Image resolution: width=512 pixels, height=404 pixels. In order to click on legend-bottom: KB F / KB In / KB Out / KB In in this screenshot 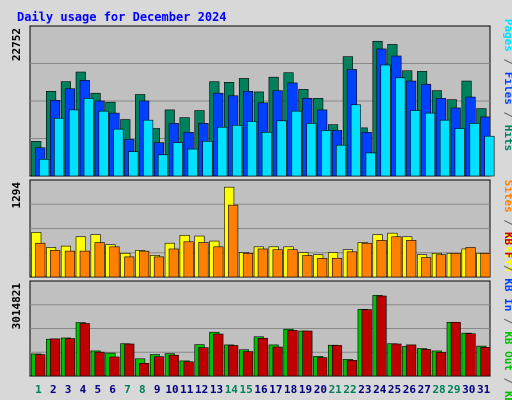, I will do `click(507, 316)`.